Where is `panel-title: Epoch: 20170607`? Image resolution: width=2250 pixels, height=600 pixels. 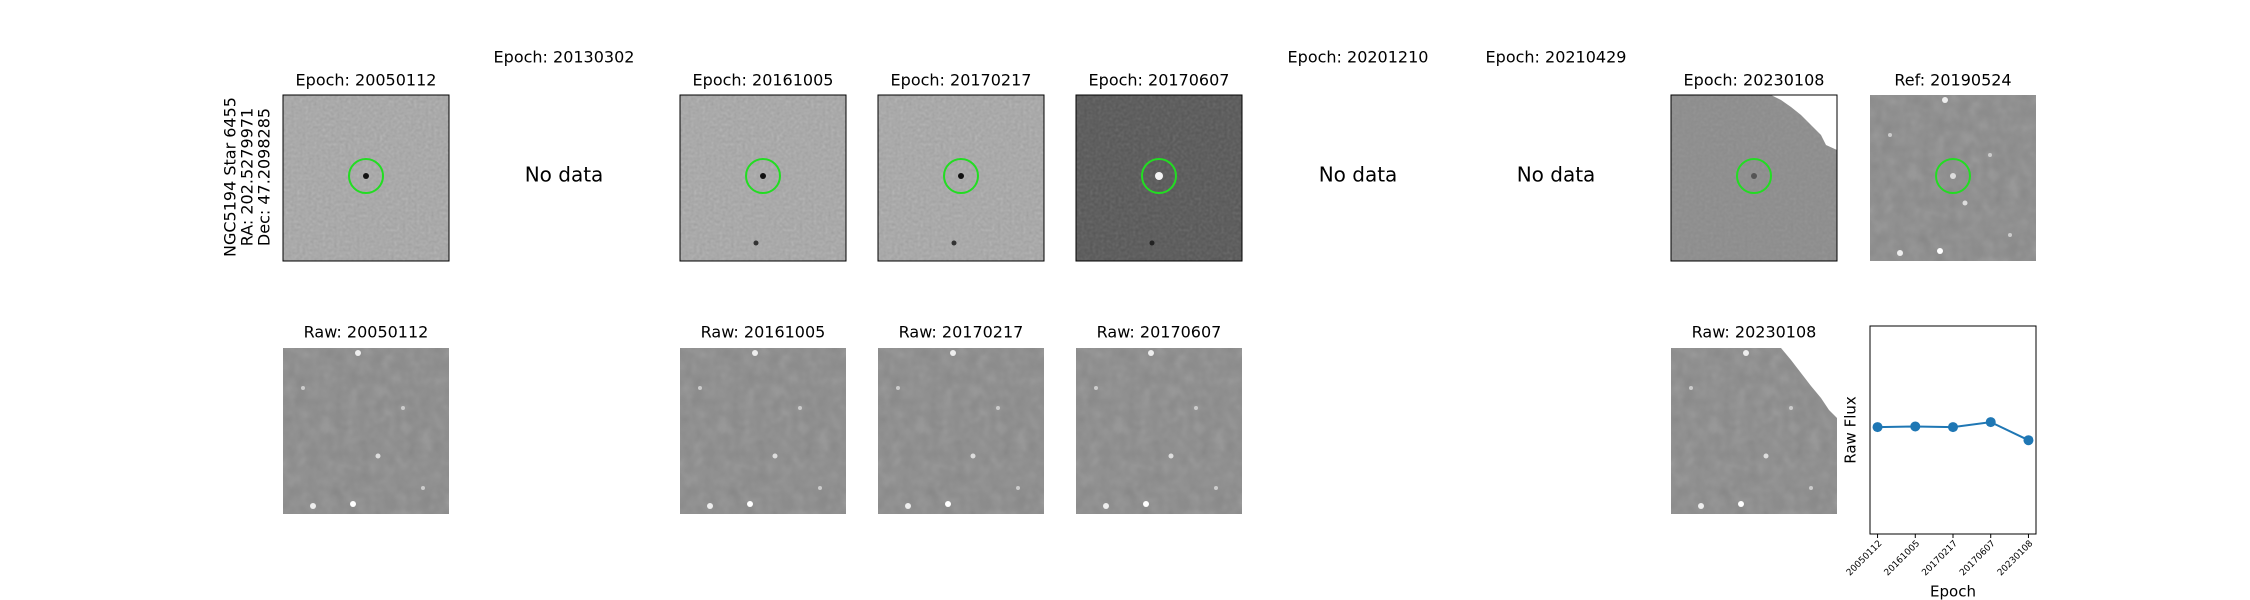 panel-title: Epoch: 20170607 is located at coordinates (1159, 80).